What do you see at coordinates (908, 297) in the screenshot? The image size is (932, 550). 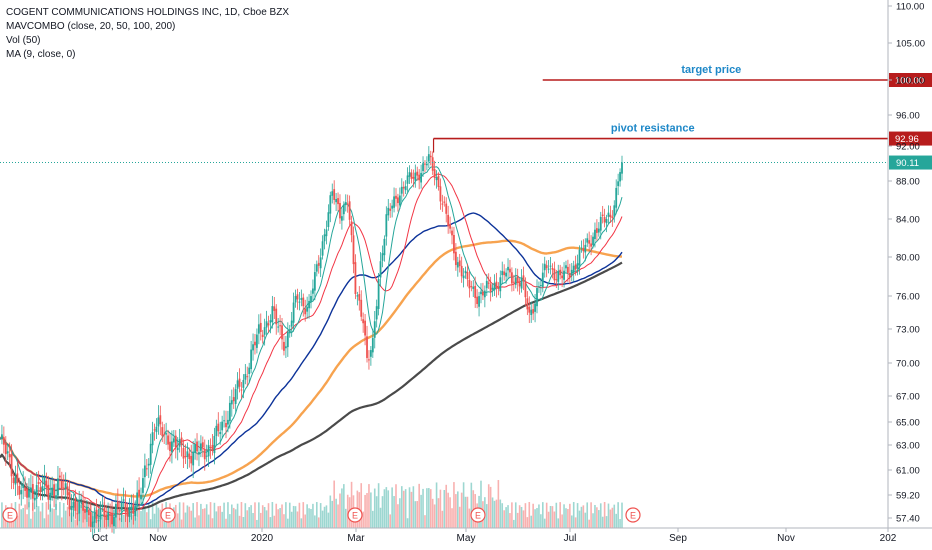 I see `price-tick-label: 76.00` at bounding box center [908, 297].